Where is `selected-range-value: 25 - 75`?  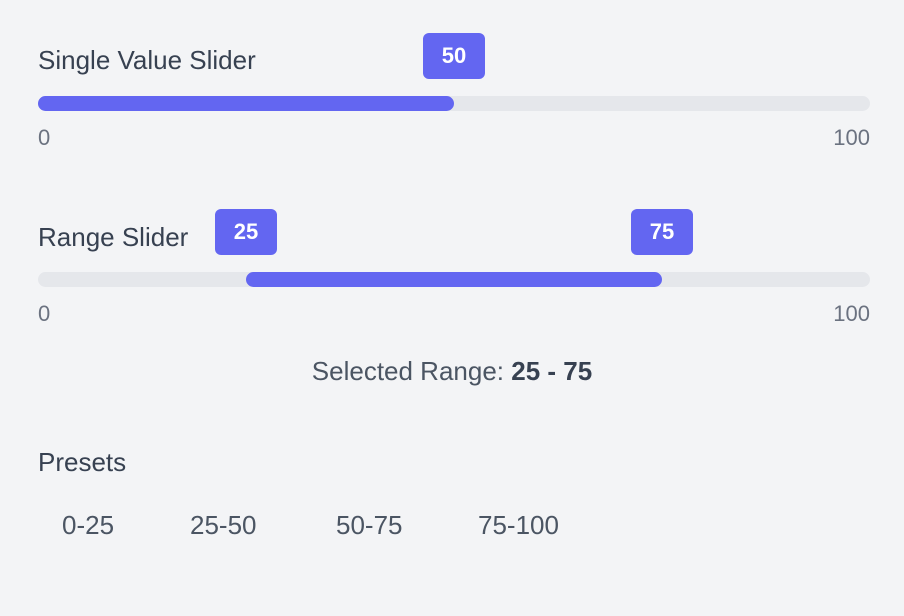
selected-range-value: 25 - 75 is located at coordinates (552, 371).